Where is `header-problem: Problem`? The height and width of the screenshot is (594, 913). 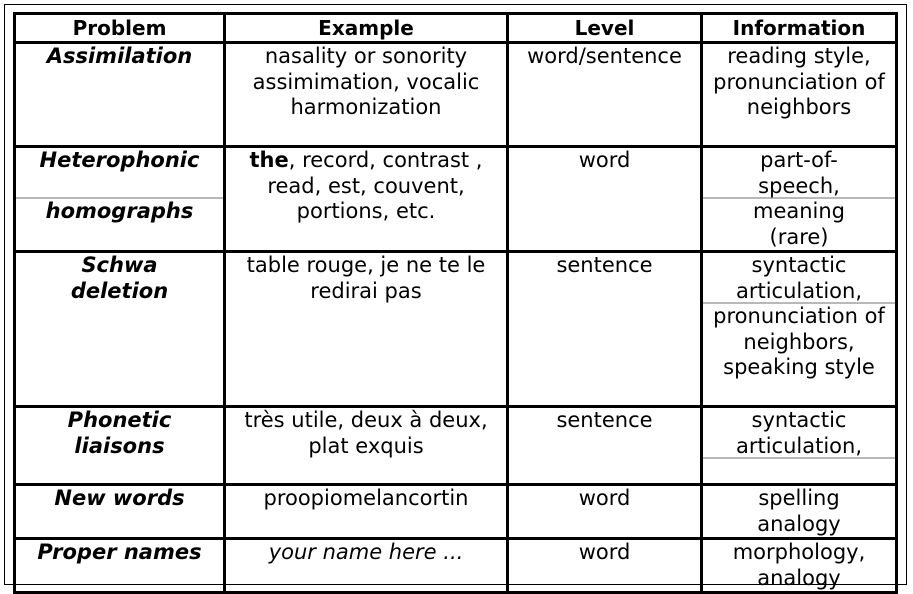
header-problem: Problem is located at coordinates (119, 28).